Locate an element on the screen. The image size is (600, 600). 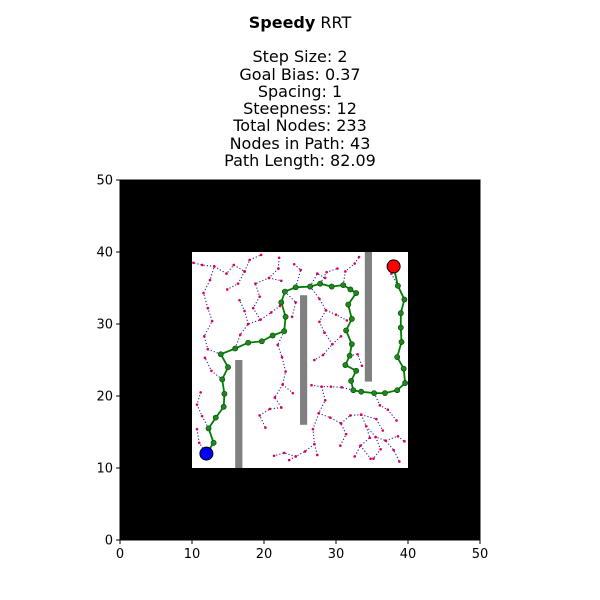
y-tick-label-50: 50 is located at coordinates (104, 181).